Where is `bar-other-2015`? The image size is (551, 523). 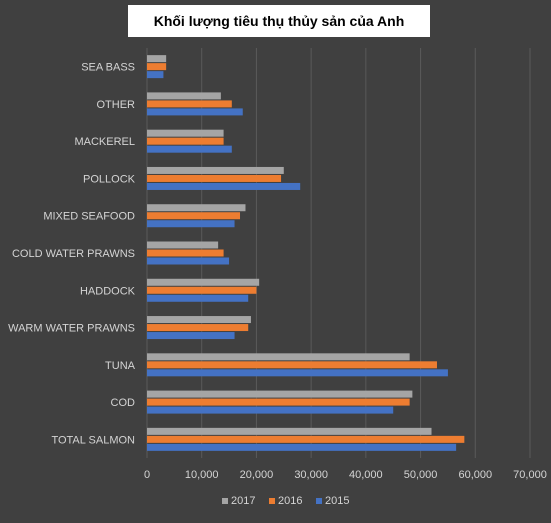
bar-other-2015 is located at coordinates (195, 112).